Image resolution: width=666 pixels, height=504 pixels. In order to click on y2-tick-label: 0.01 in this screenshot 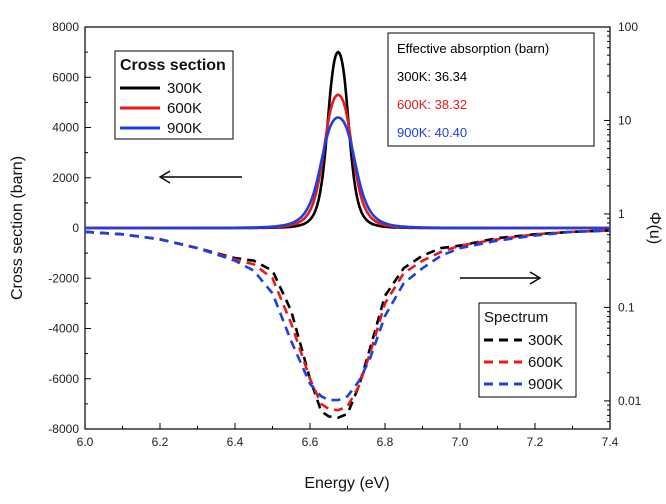, I will do `click(630, 401)`.